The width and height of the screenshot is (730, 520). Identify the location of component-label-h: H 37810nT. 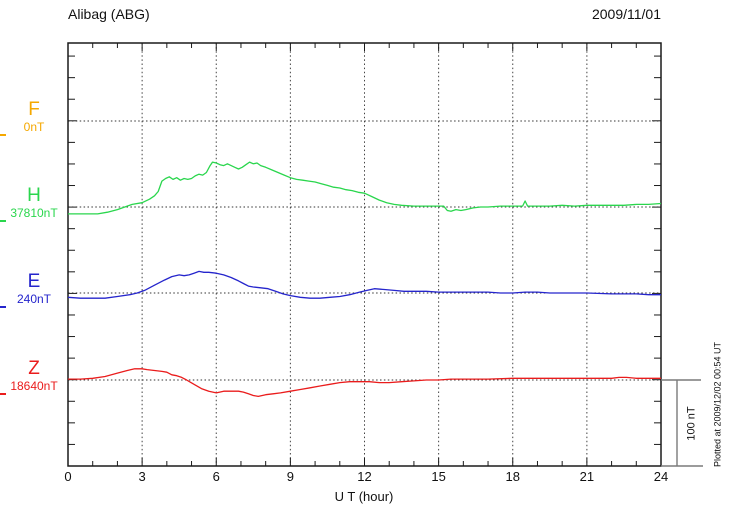
(34, 203).